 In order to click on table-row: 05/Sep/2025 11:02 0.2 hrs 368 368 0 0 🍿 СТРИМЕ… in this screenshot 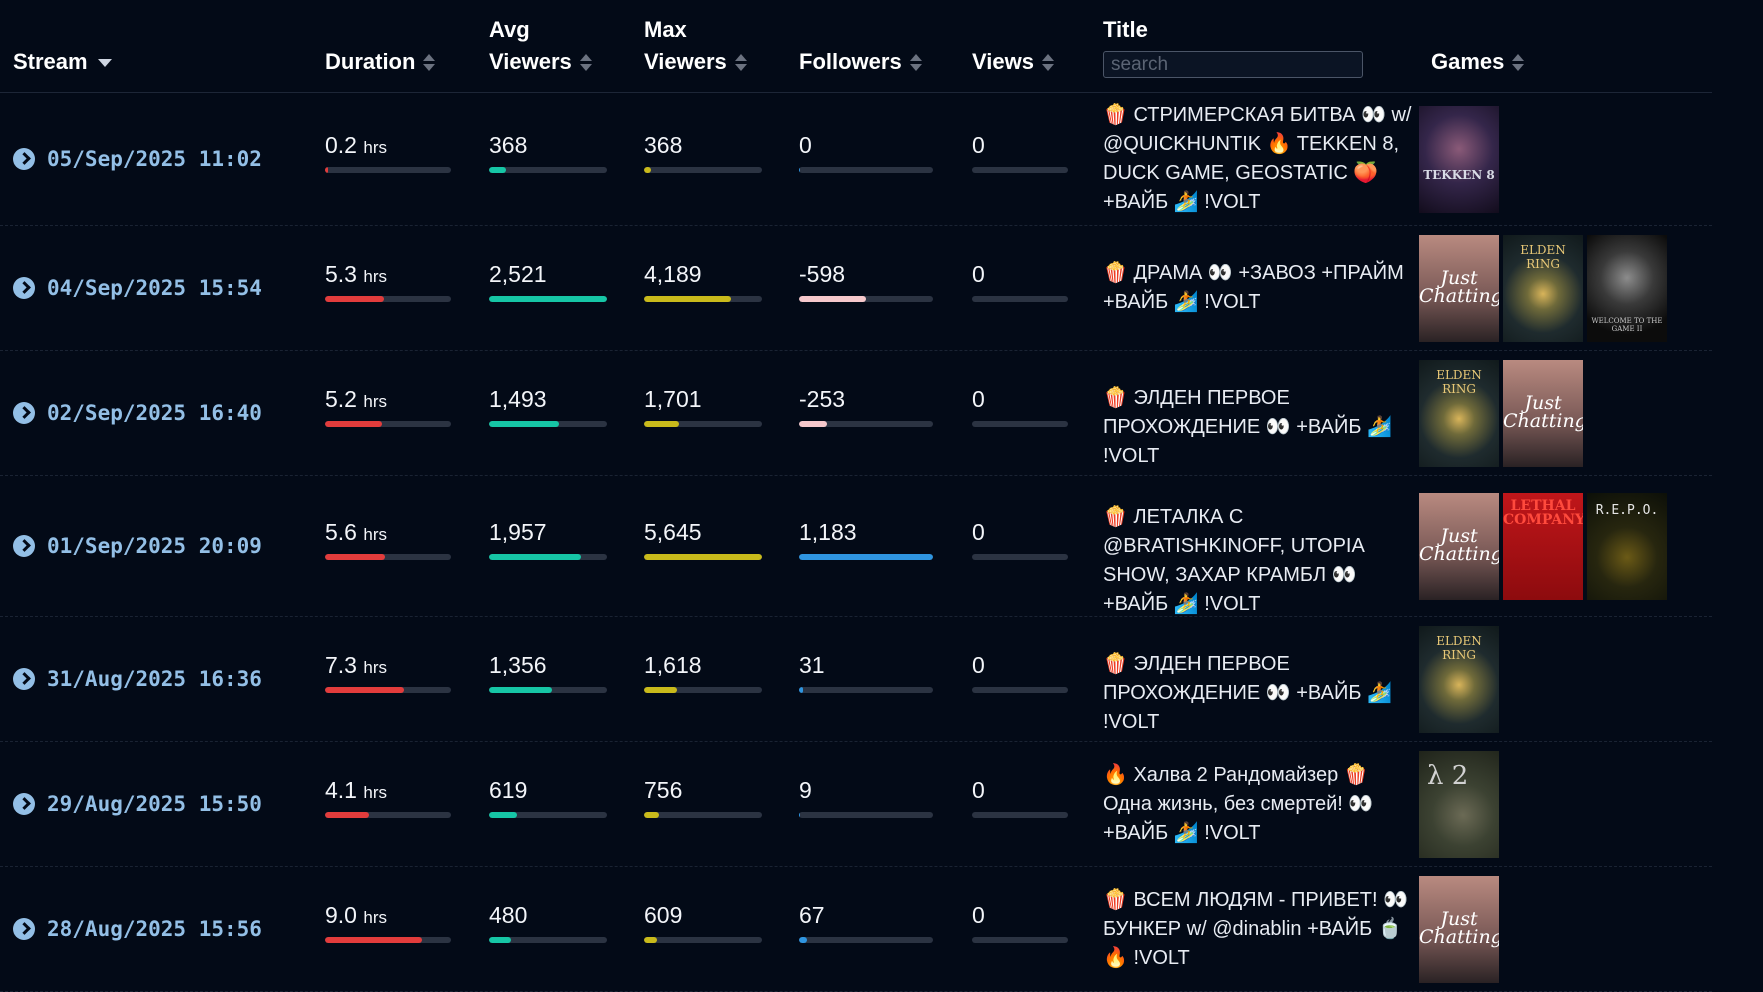, I will do `click(856, 159)`.